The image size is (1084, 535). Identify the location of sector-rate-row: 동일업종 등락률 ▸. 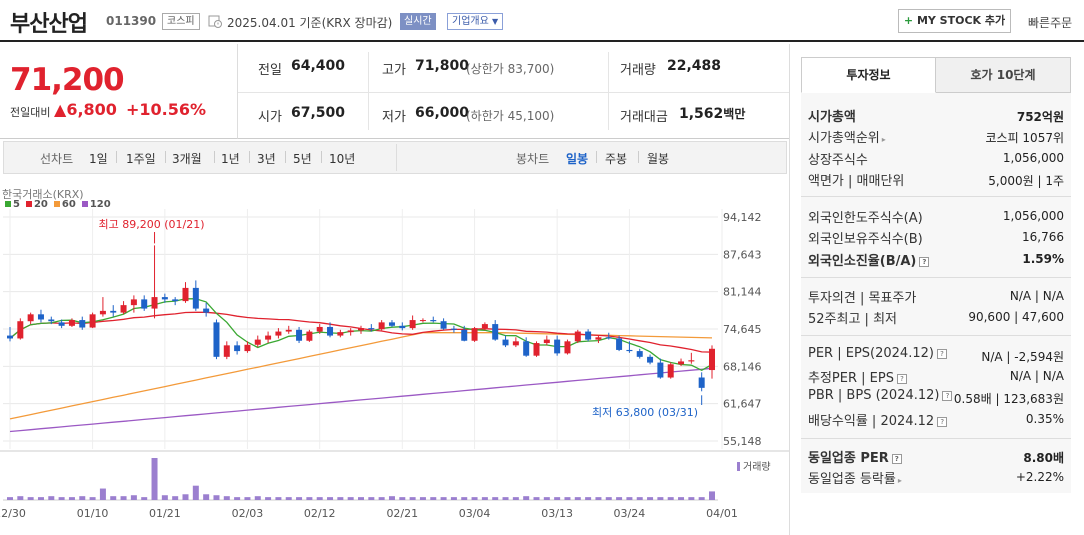
(855, 477).